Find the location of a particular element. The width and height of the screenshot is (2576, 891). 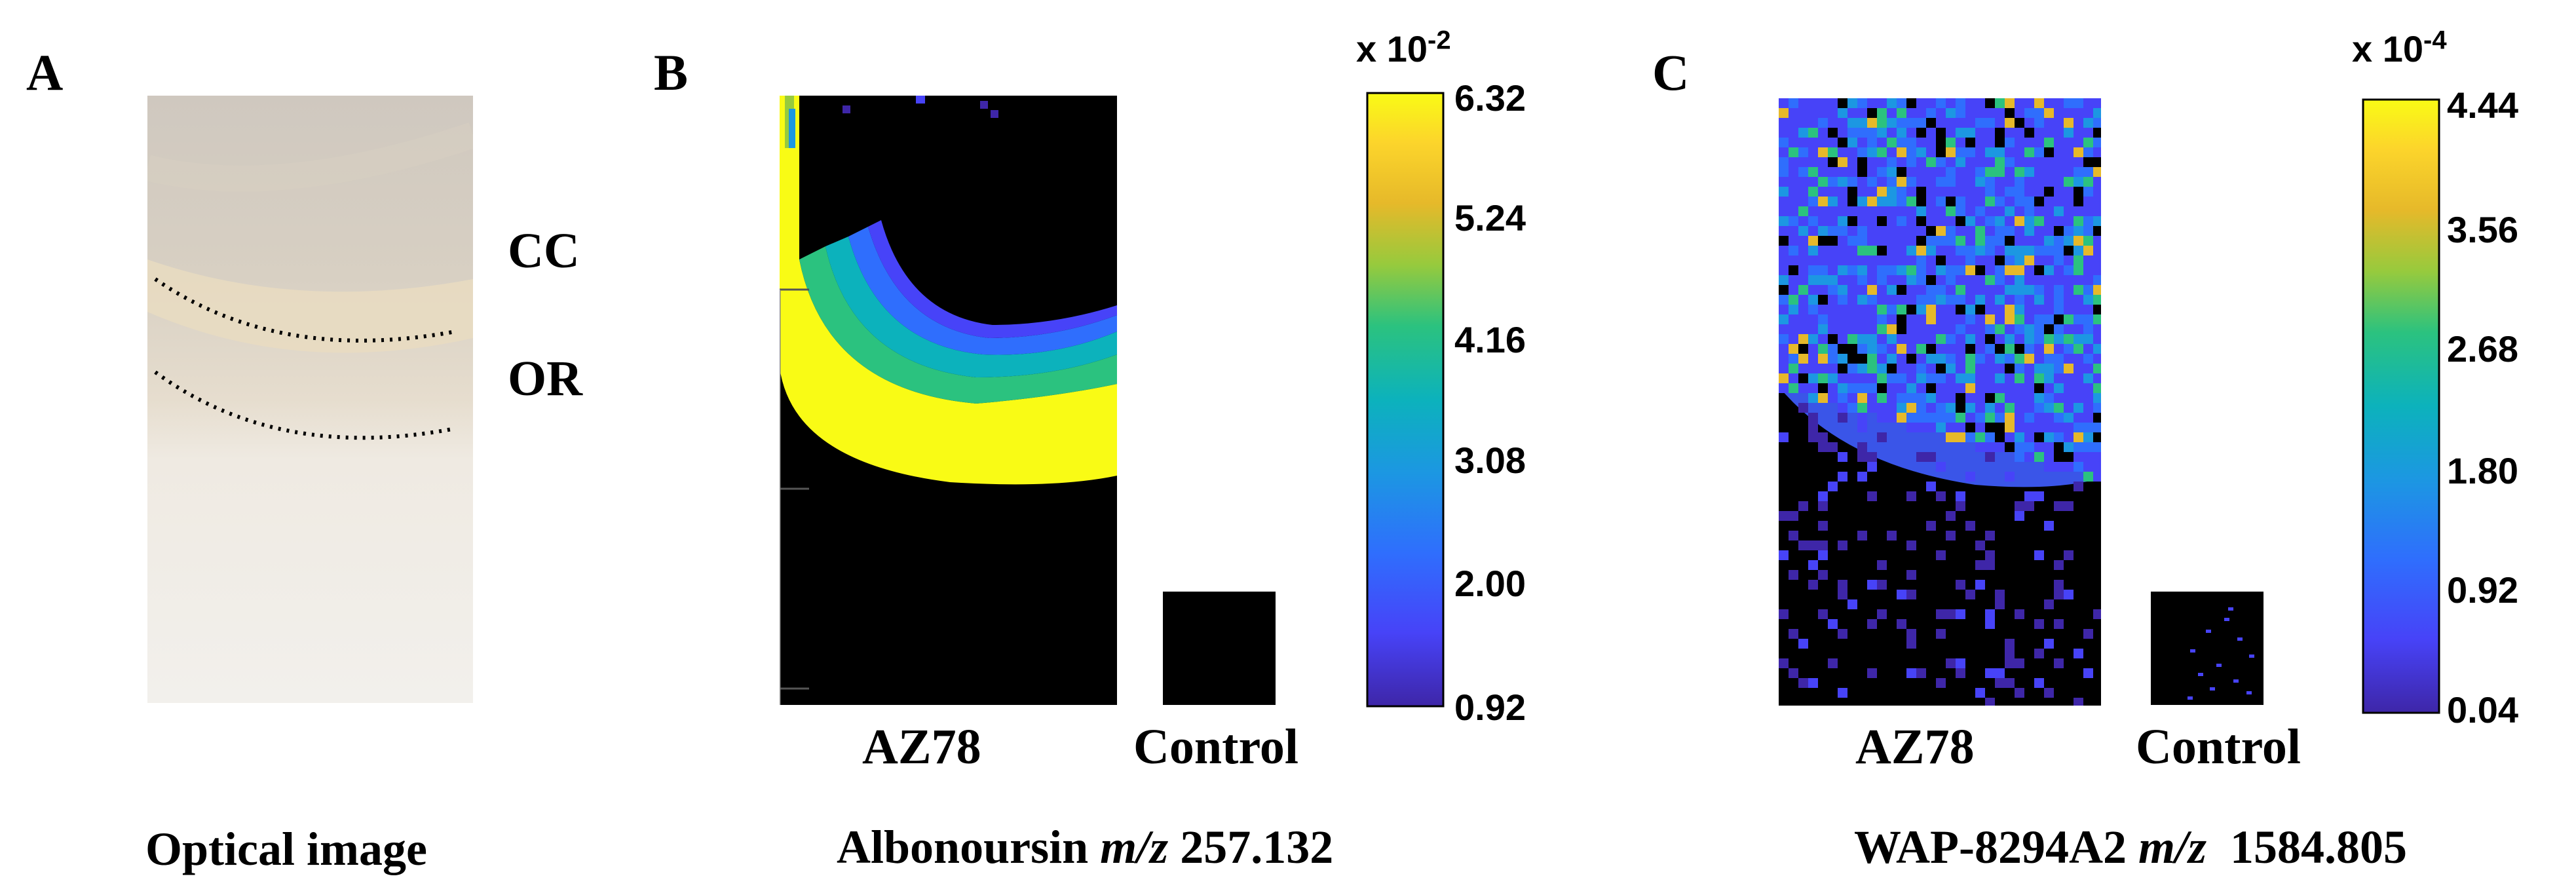

wap-8294a2-ms-image is located at coordinates (1940, 402).